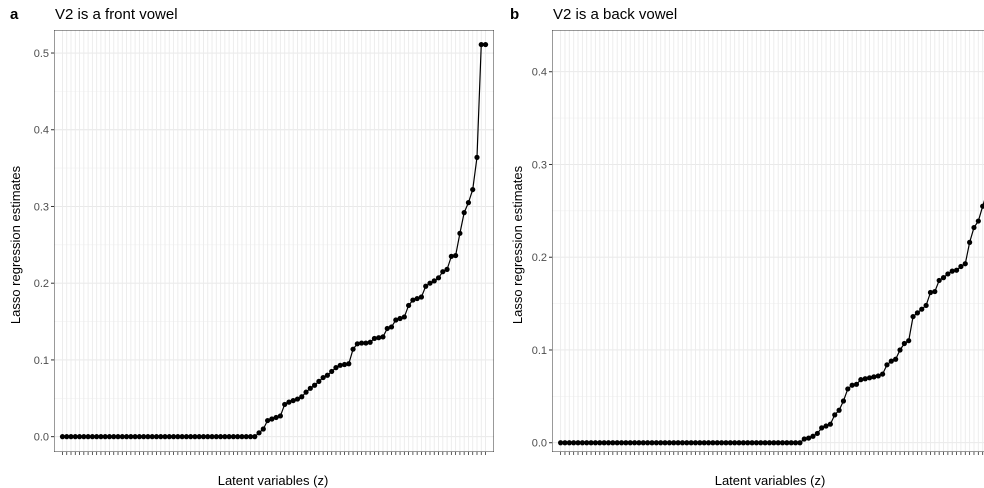 The width and height of the screenshot is (984, 488). What do you see at coordinates (539, 258) in the screenshot?
I see `y-tick-label: 0.2` at bounding box center [539, 258].